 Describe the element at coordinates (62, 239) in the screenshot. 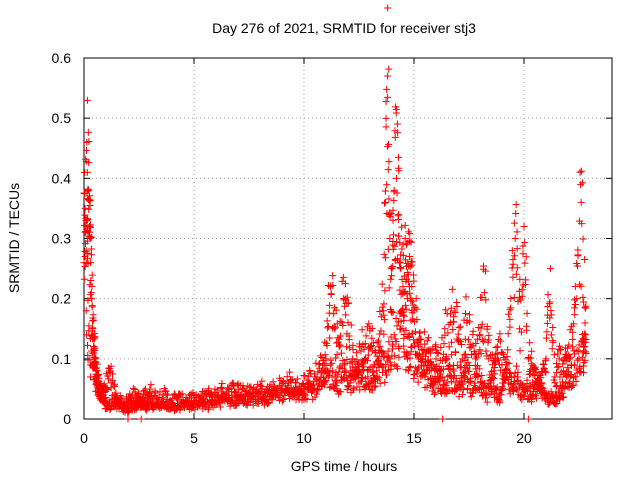

I see `y-tick-label: 0.3` at that location.